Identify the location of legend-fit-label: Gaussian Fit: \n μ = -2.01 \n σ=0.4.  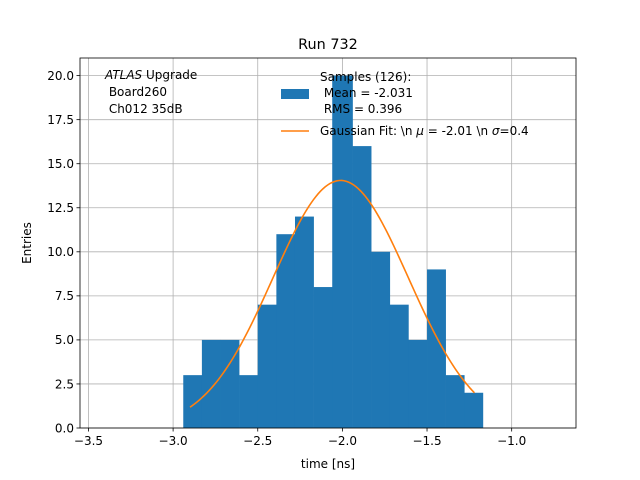
(424, 131).